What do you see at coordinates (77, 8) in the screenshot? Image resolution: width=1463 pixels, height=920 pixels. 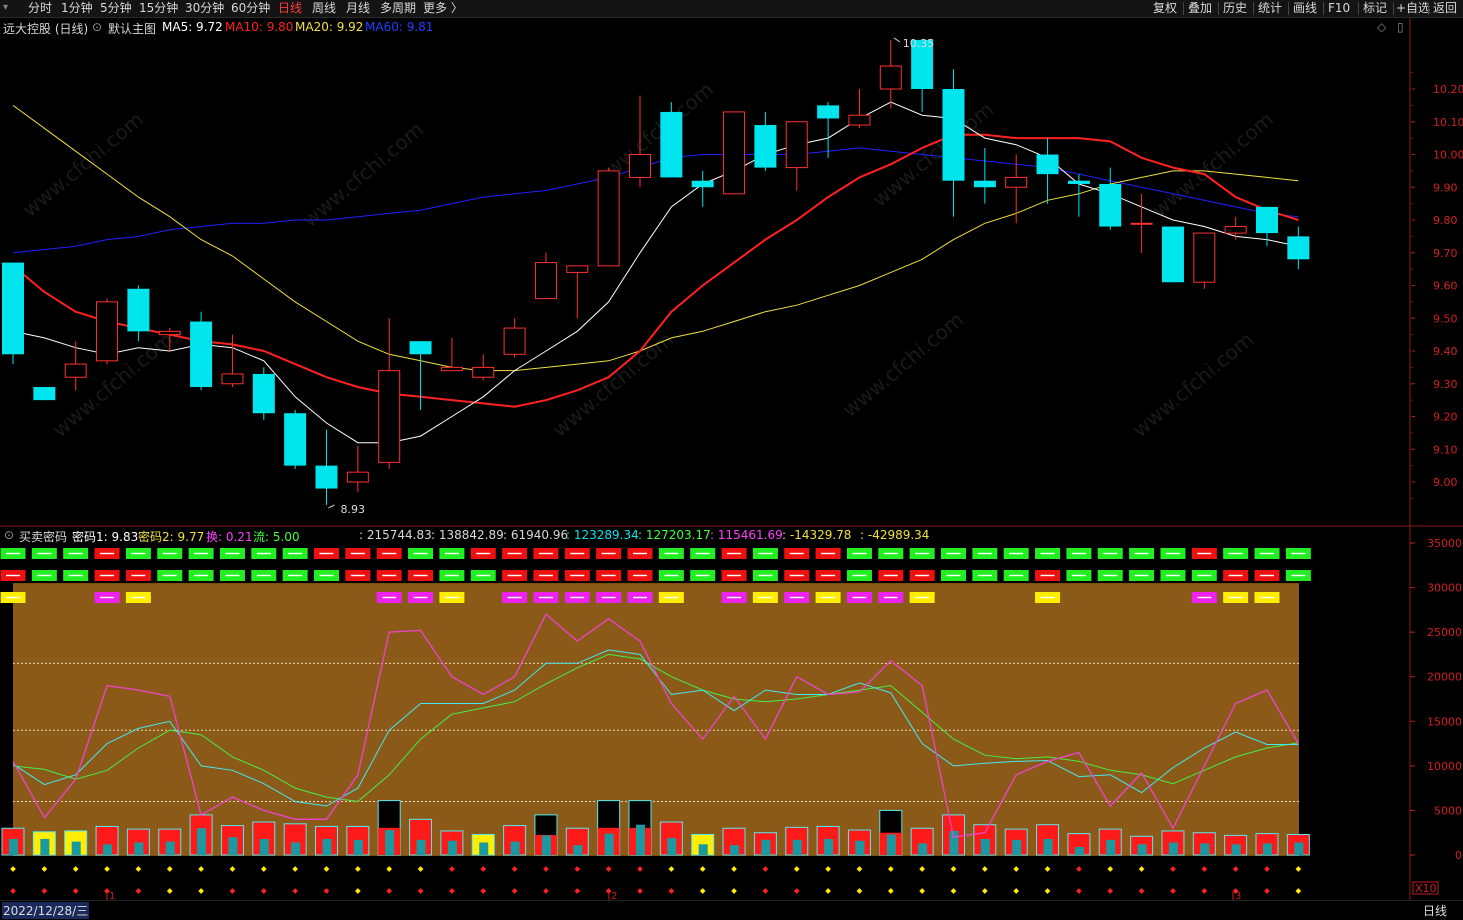 I see `tab-1min: 1分钟` at bounding box center [77, 8].